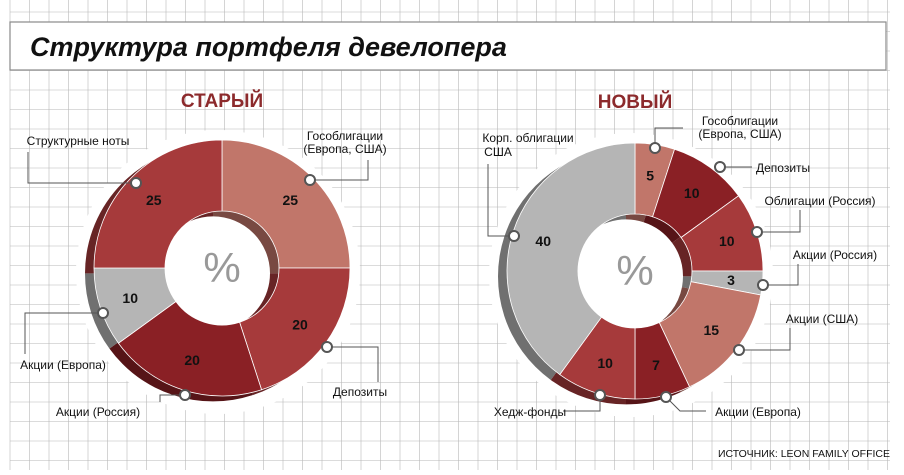 This screenshot has height=475, width=904. I want to click on slice-value-new-0: 5, so click(650, 176).